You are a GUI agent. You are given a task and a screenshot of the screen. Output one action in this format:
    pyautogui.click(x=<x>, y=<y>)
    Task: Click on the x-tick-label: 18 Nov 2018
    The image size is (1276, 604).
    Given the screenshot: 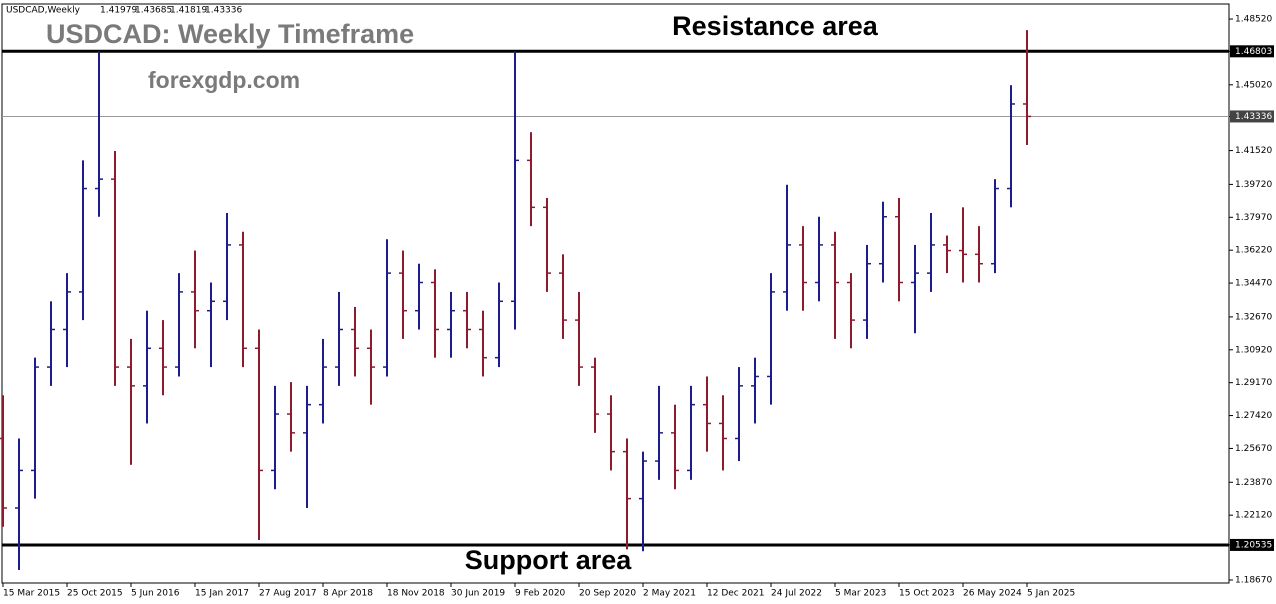 What is the action you would take?
    pyautogui.click(x=416, y=594)
    